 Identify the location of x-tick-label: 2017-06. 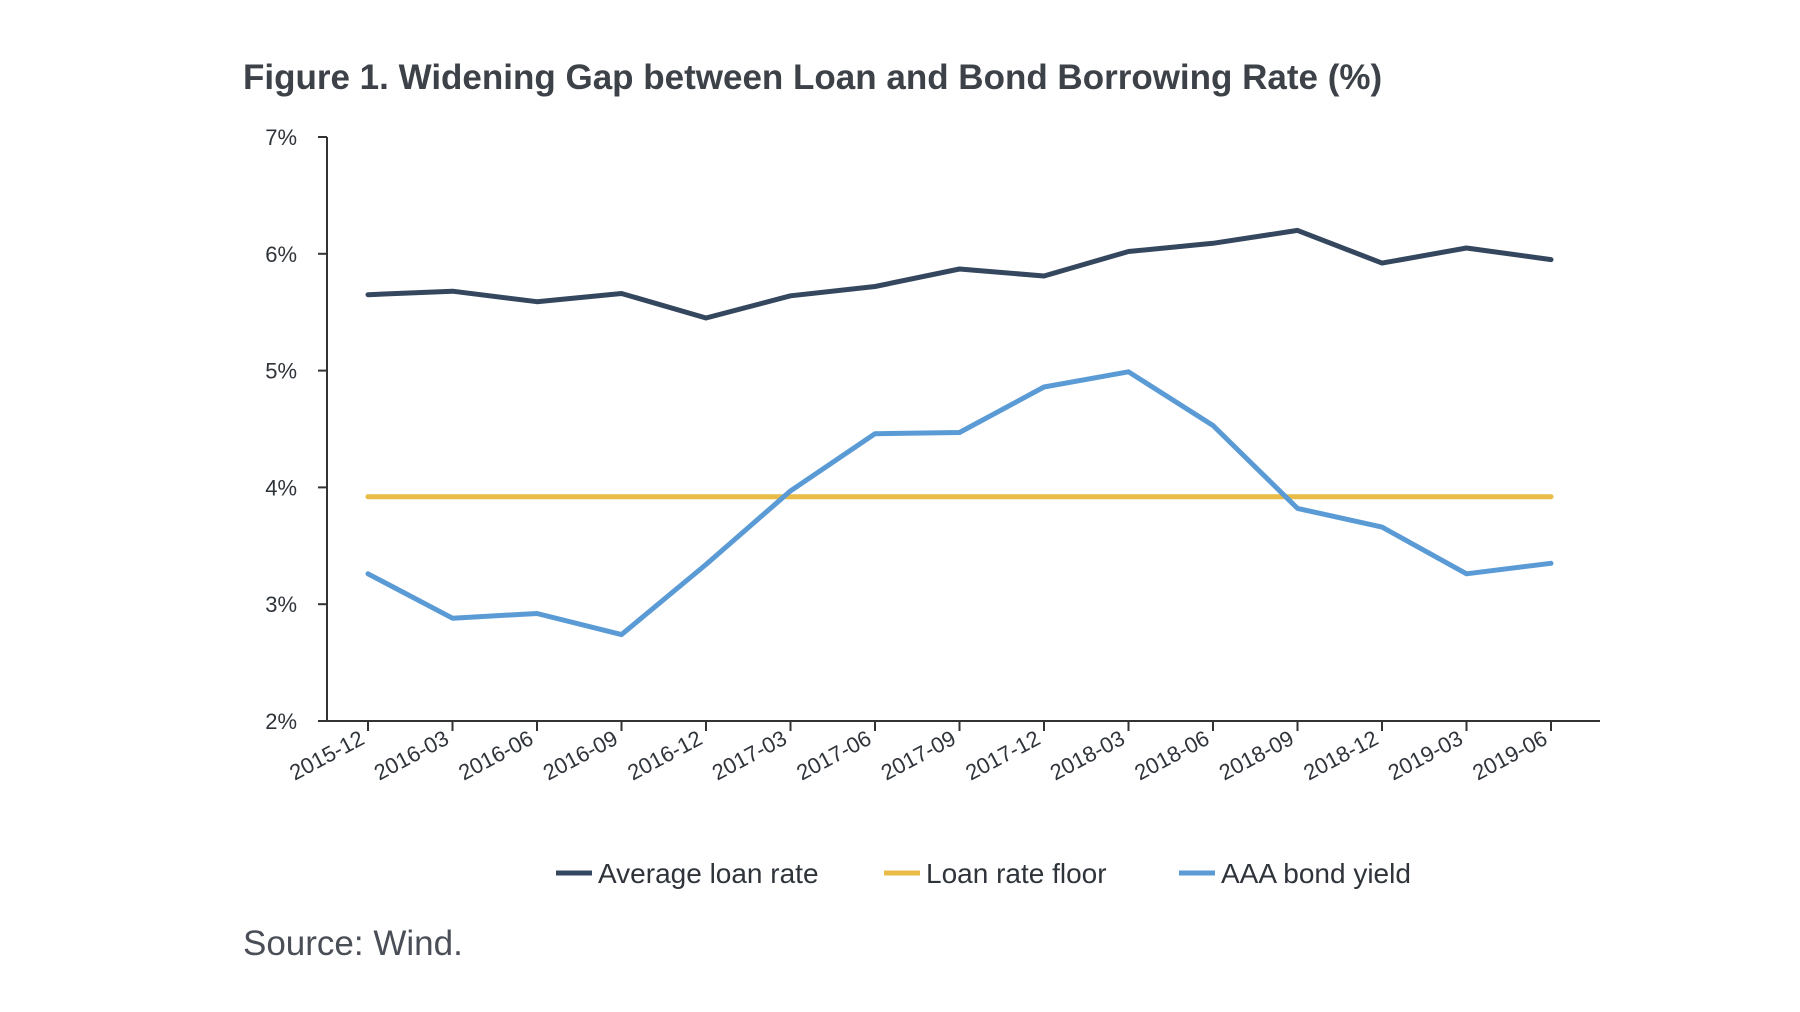
(833, 755).